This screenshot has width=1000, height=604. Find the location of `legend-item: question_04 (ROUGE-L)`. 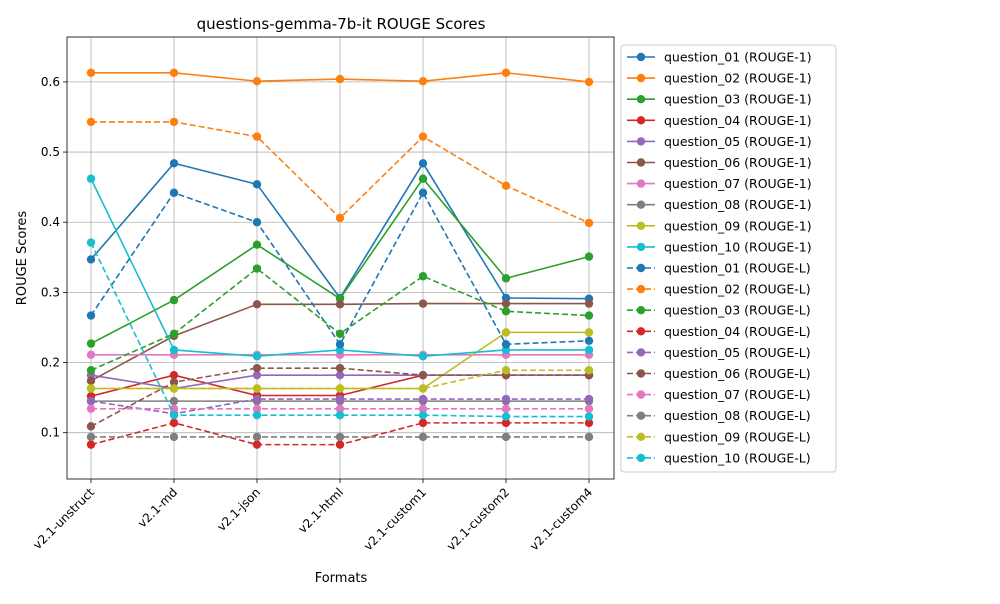

legend-item: question_04 (ROUGE-L) is located at coordinates (719, 331).